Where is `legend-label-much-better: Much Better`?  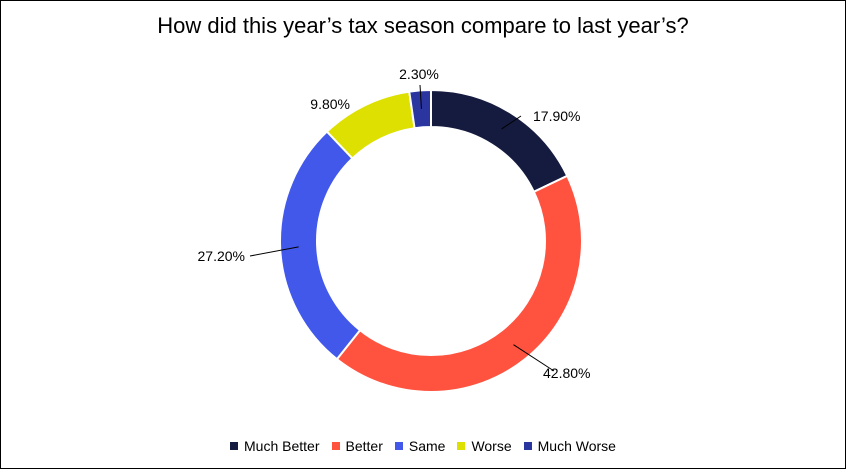
legend-label-much-better: Much Better is located at coordinates (282, 446).